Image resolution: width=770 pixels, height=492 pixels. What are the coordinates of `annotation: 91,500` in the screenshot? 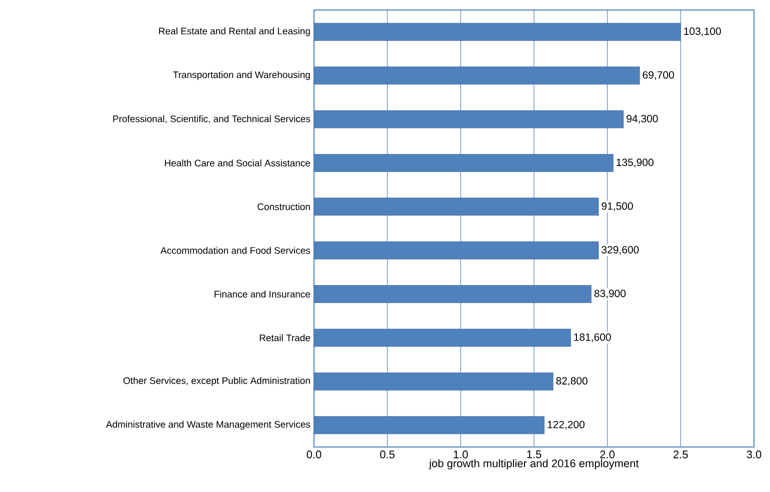 It's located at (617, 206).